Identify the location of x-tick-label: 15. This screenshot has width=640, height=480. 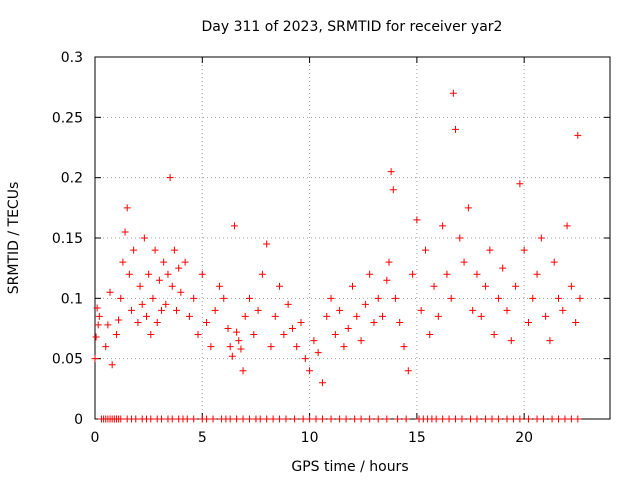
(417, 438).